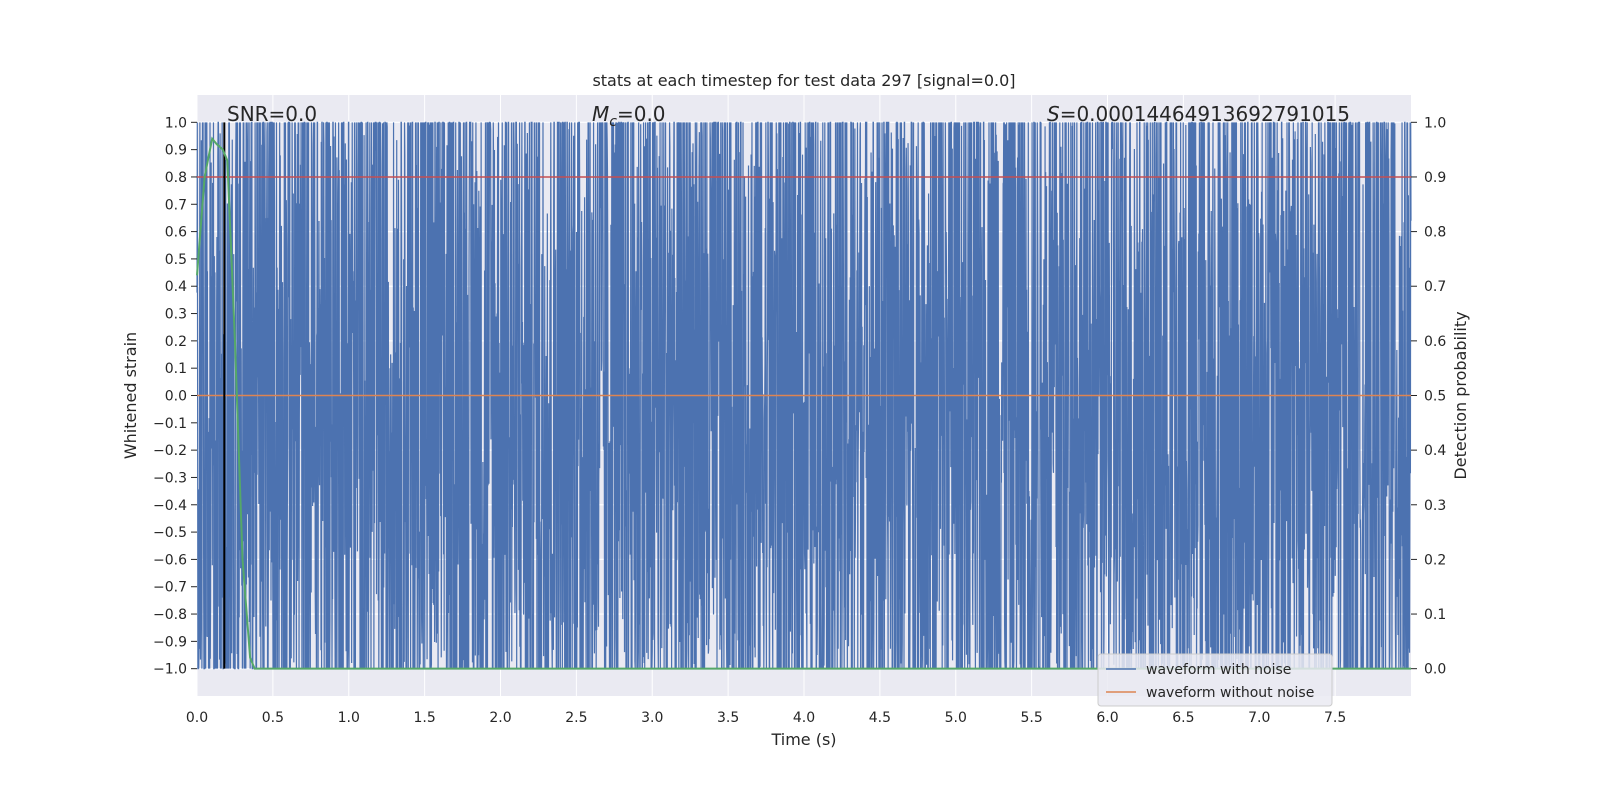 This screenshot has width=1600, height=800. What do you see at coordinates (170, 424) in the screenshot?
I see `y-tick-label: −0.1` at bounding box center [170, 424].